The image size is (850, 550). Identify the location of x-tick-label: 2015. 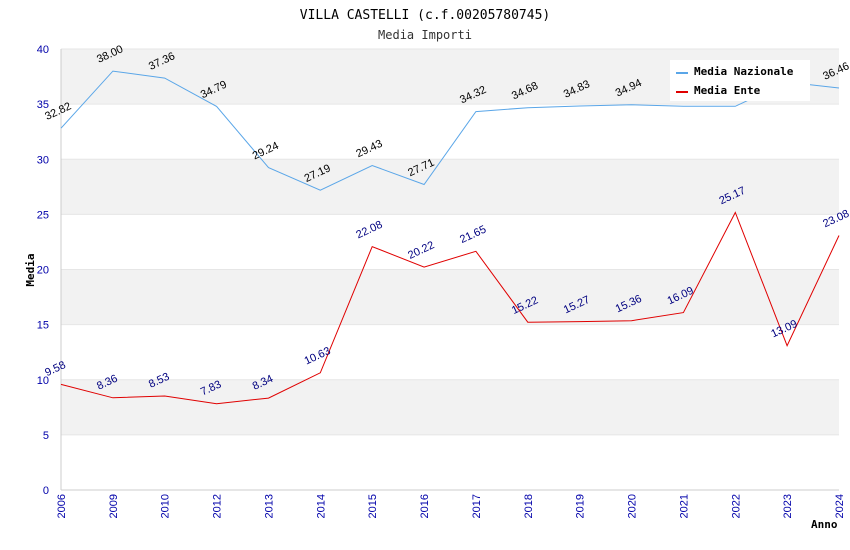
(373, 506).